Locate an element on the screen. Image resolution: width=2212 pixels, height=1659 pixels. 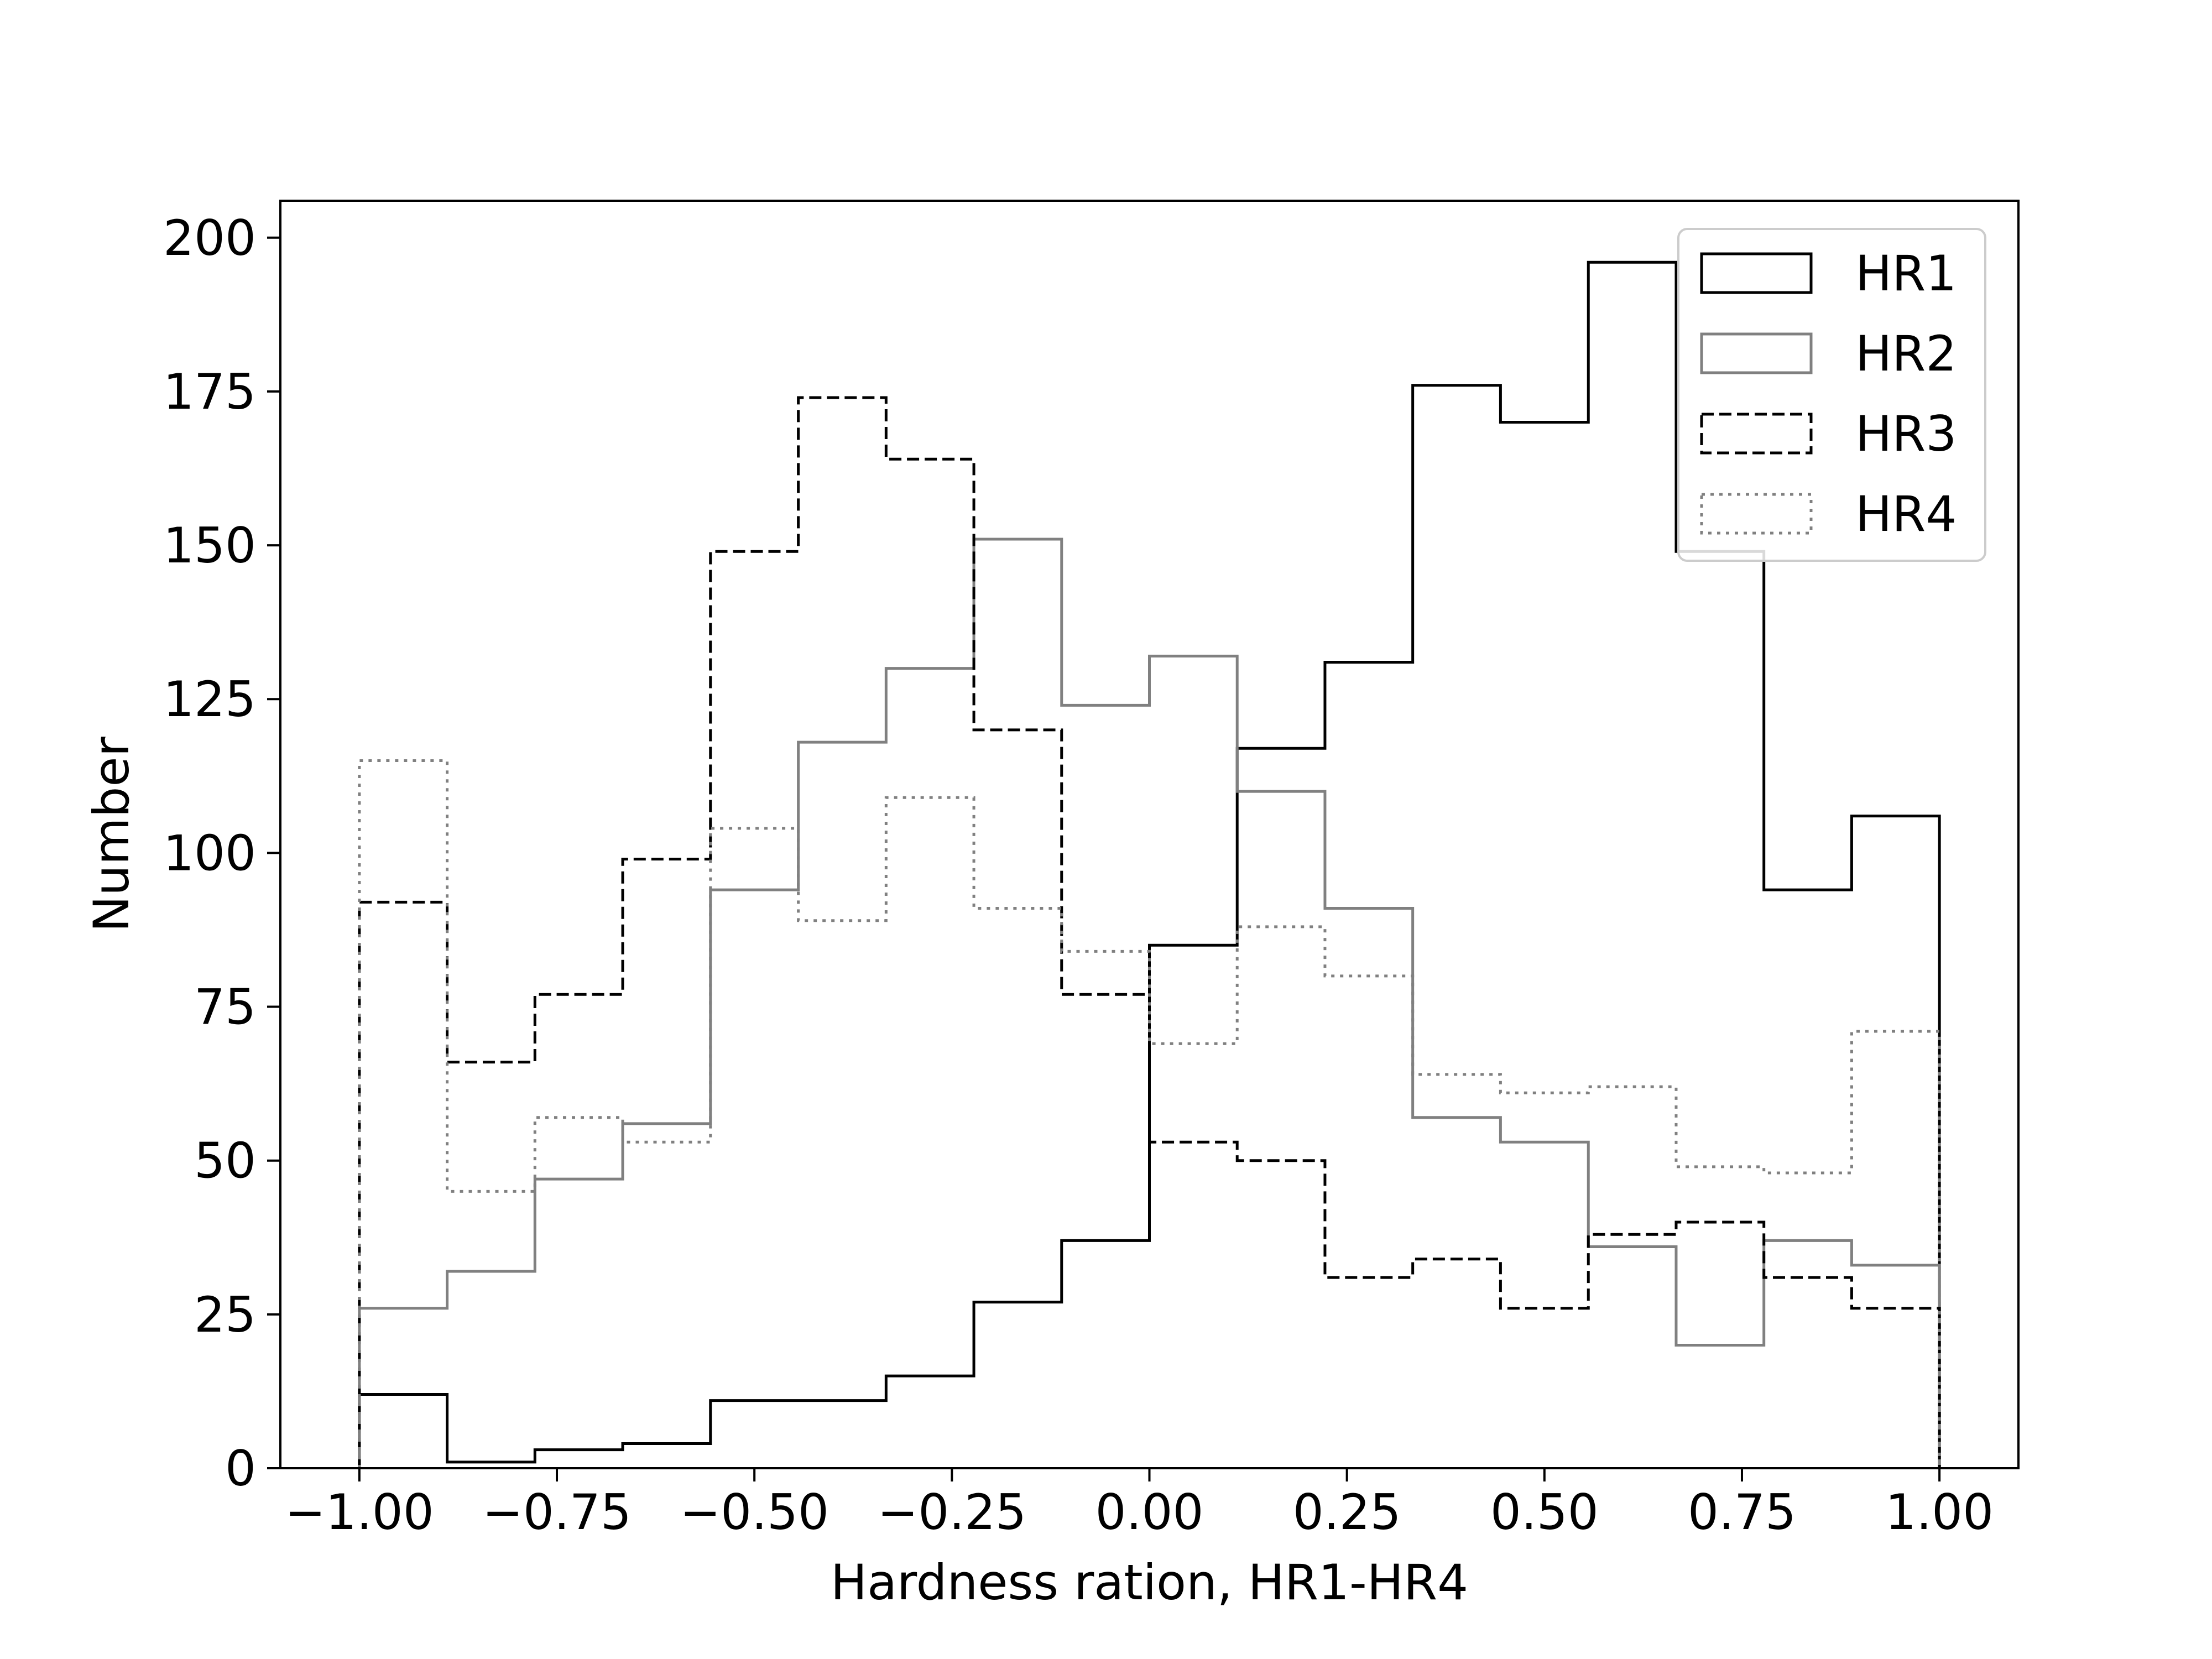
legend: HR1 HR2 HR3 HR4 is located at coordinates (1832, 395).